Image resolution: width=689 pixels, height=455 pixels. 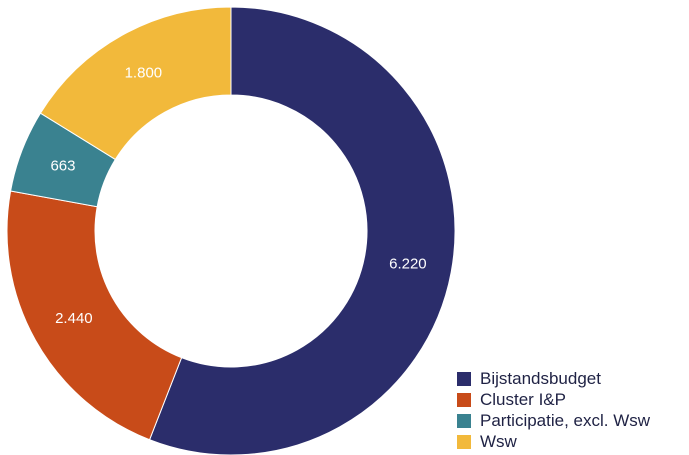 I want to click on slice-value-label: 2.440, so click(x=74, y=318).